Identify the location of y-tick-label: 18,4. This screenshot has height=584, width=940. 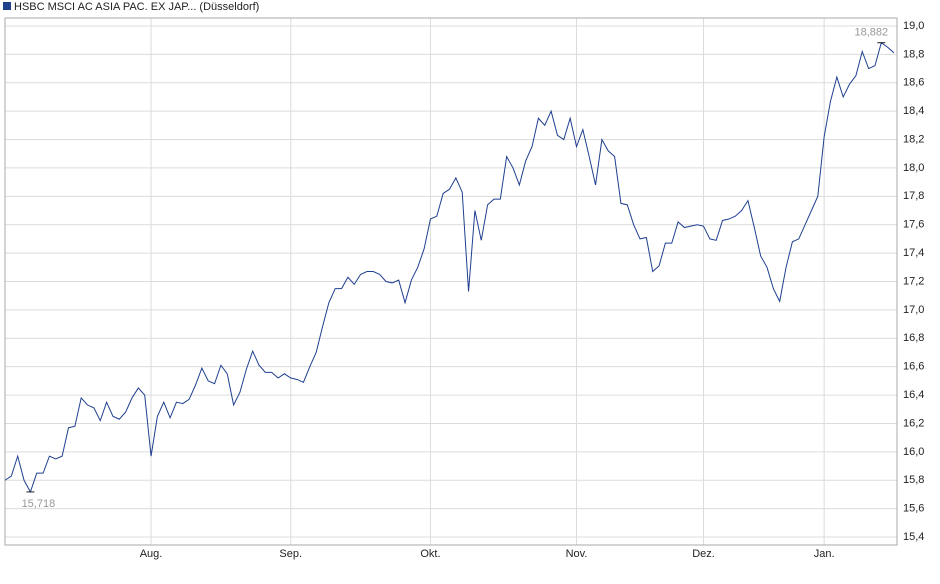
(913, 111).